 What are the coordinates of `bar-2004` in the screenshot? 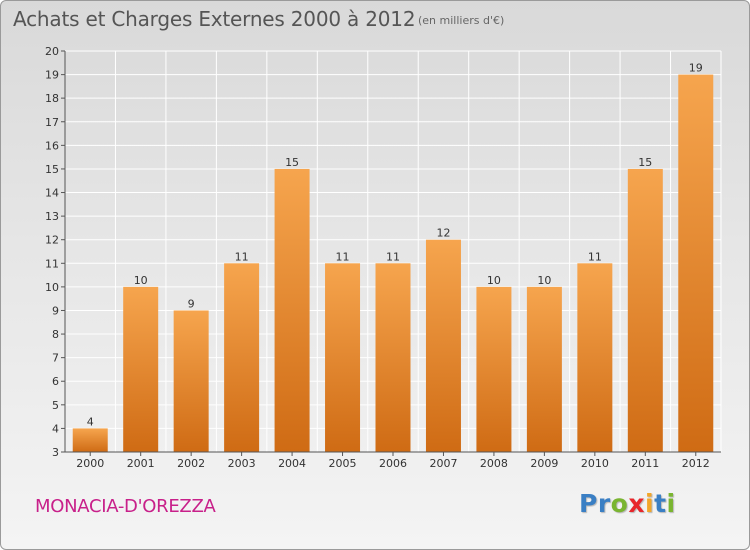 It's located at (292, 310).